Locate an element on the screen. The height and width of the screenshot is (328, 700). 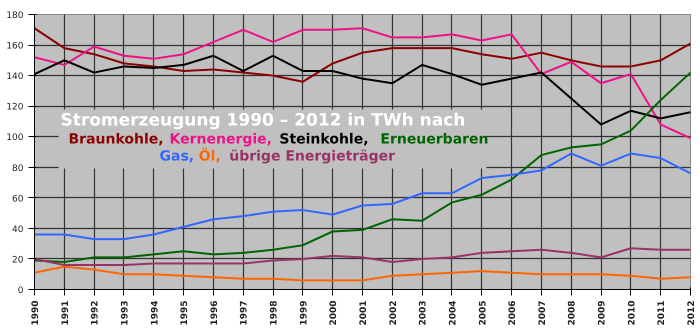
y-tick-label: 140 is located at coordinates (15, 77).